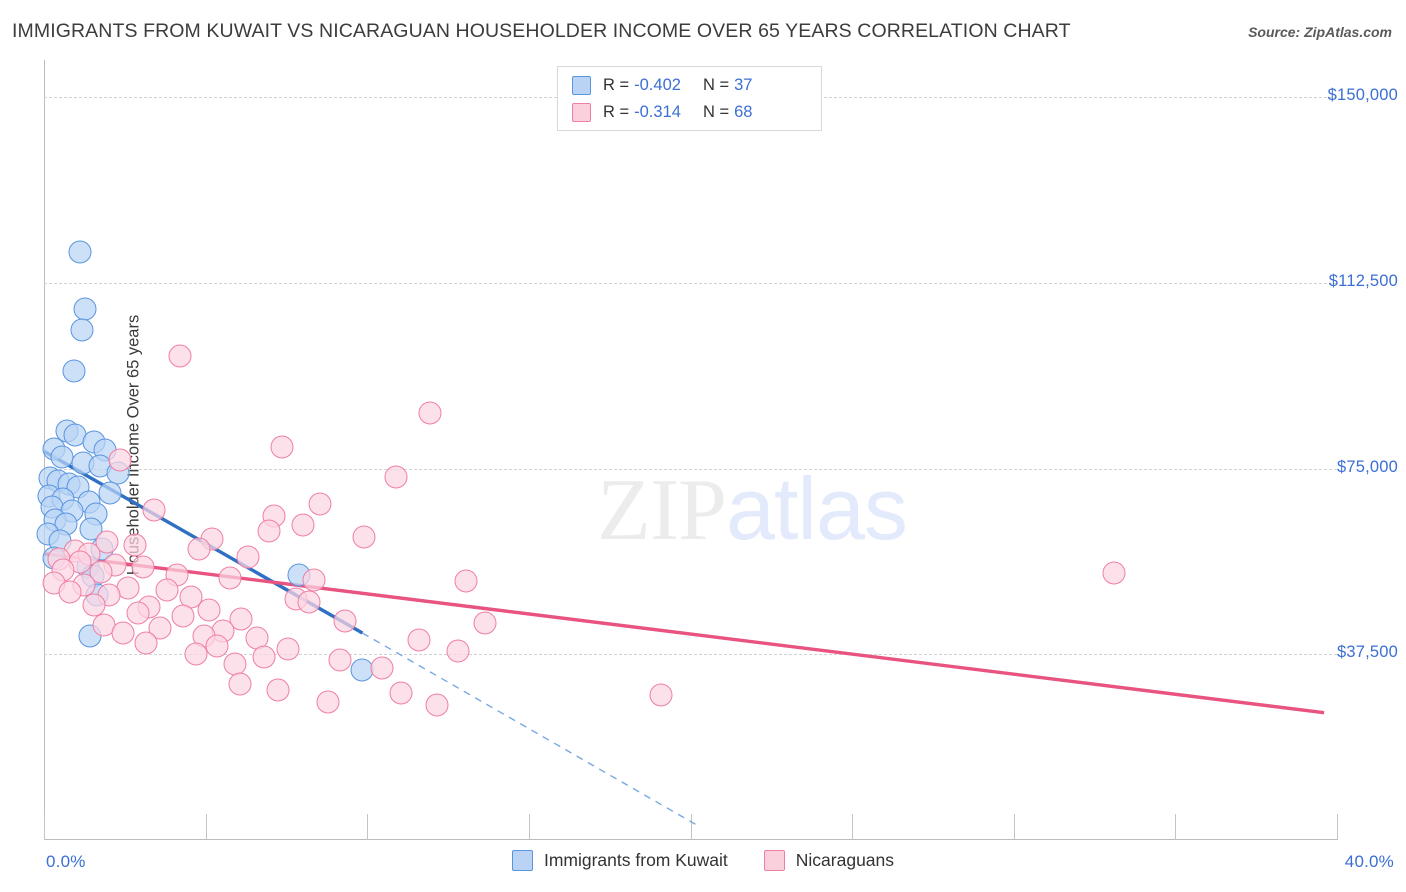 The width and height of the screenshot is (1406, 892). I want to click on y-axis-title-container: Householder Income Over 65 years, so click(76, 445).